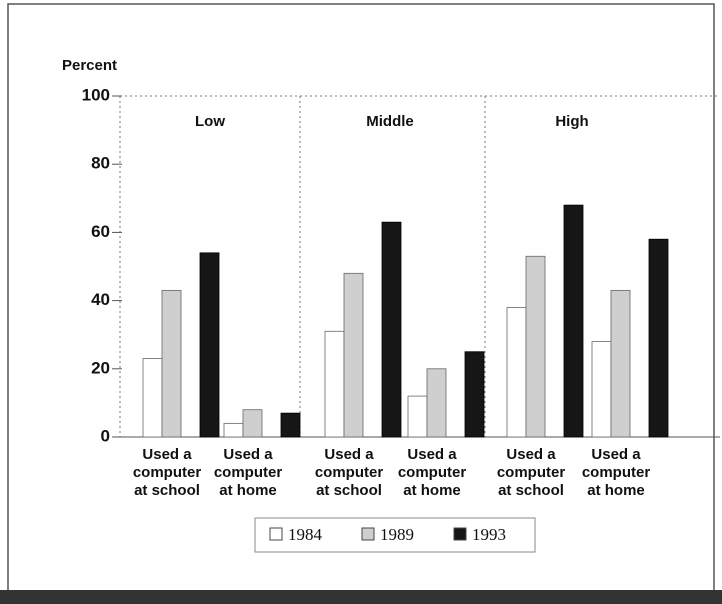 This screenshot has width=722, height=604. What do you see at coordinates (489, 534) in the screenshot?
I see `legend-label: 1993` at bounding box center [489, 534].